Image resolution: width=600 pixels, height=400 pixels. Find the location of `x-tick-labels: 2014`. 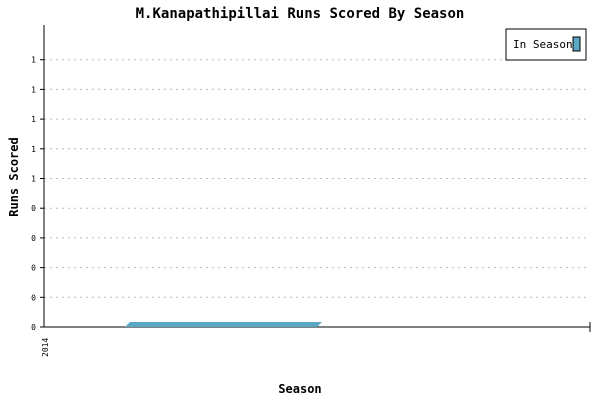

x-tick-labels: 2014 is located at coordinates (45, 347).